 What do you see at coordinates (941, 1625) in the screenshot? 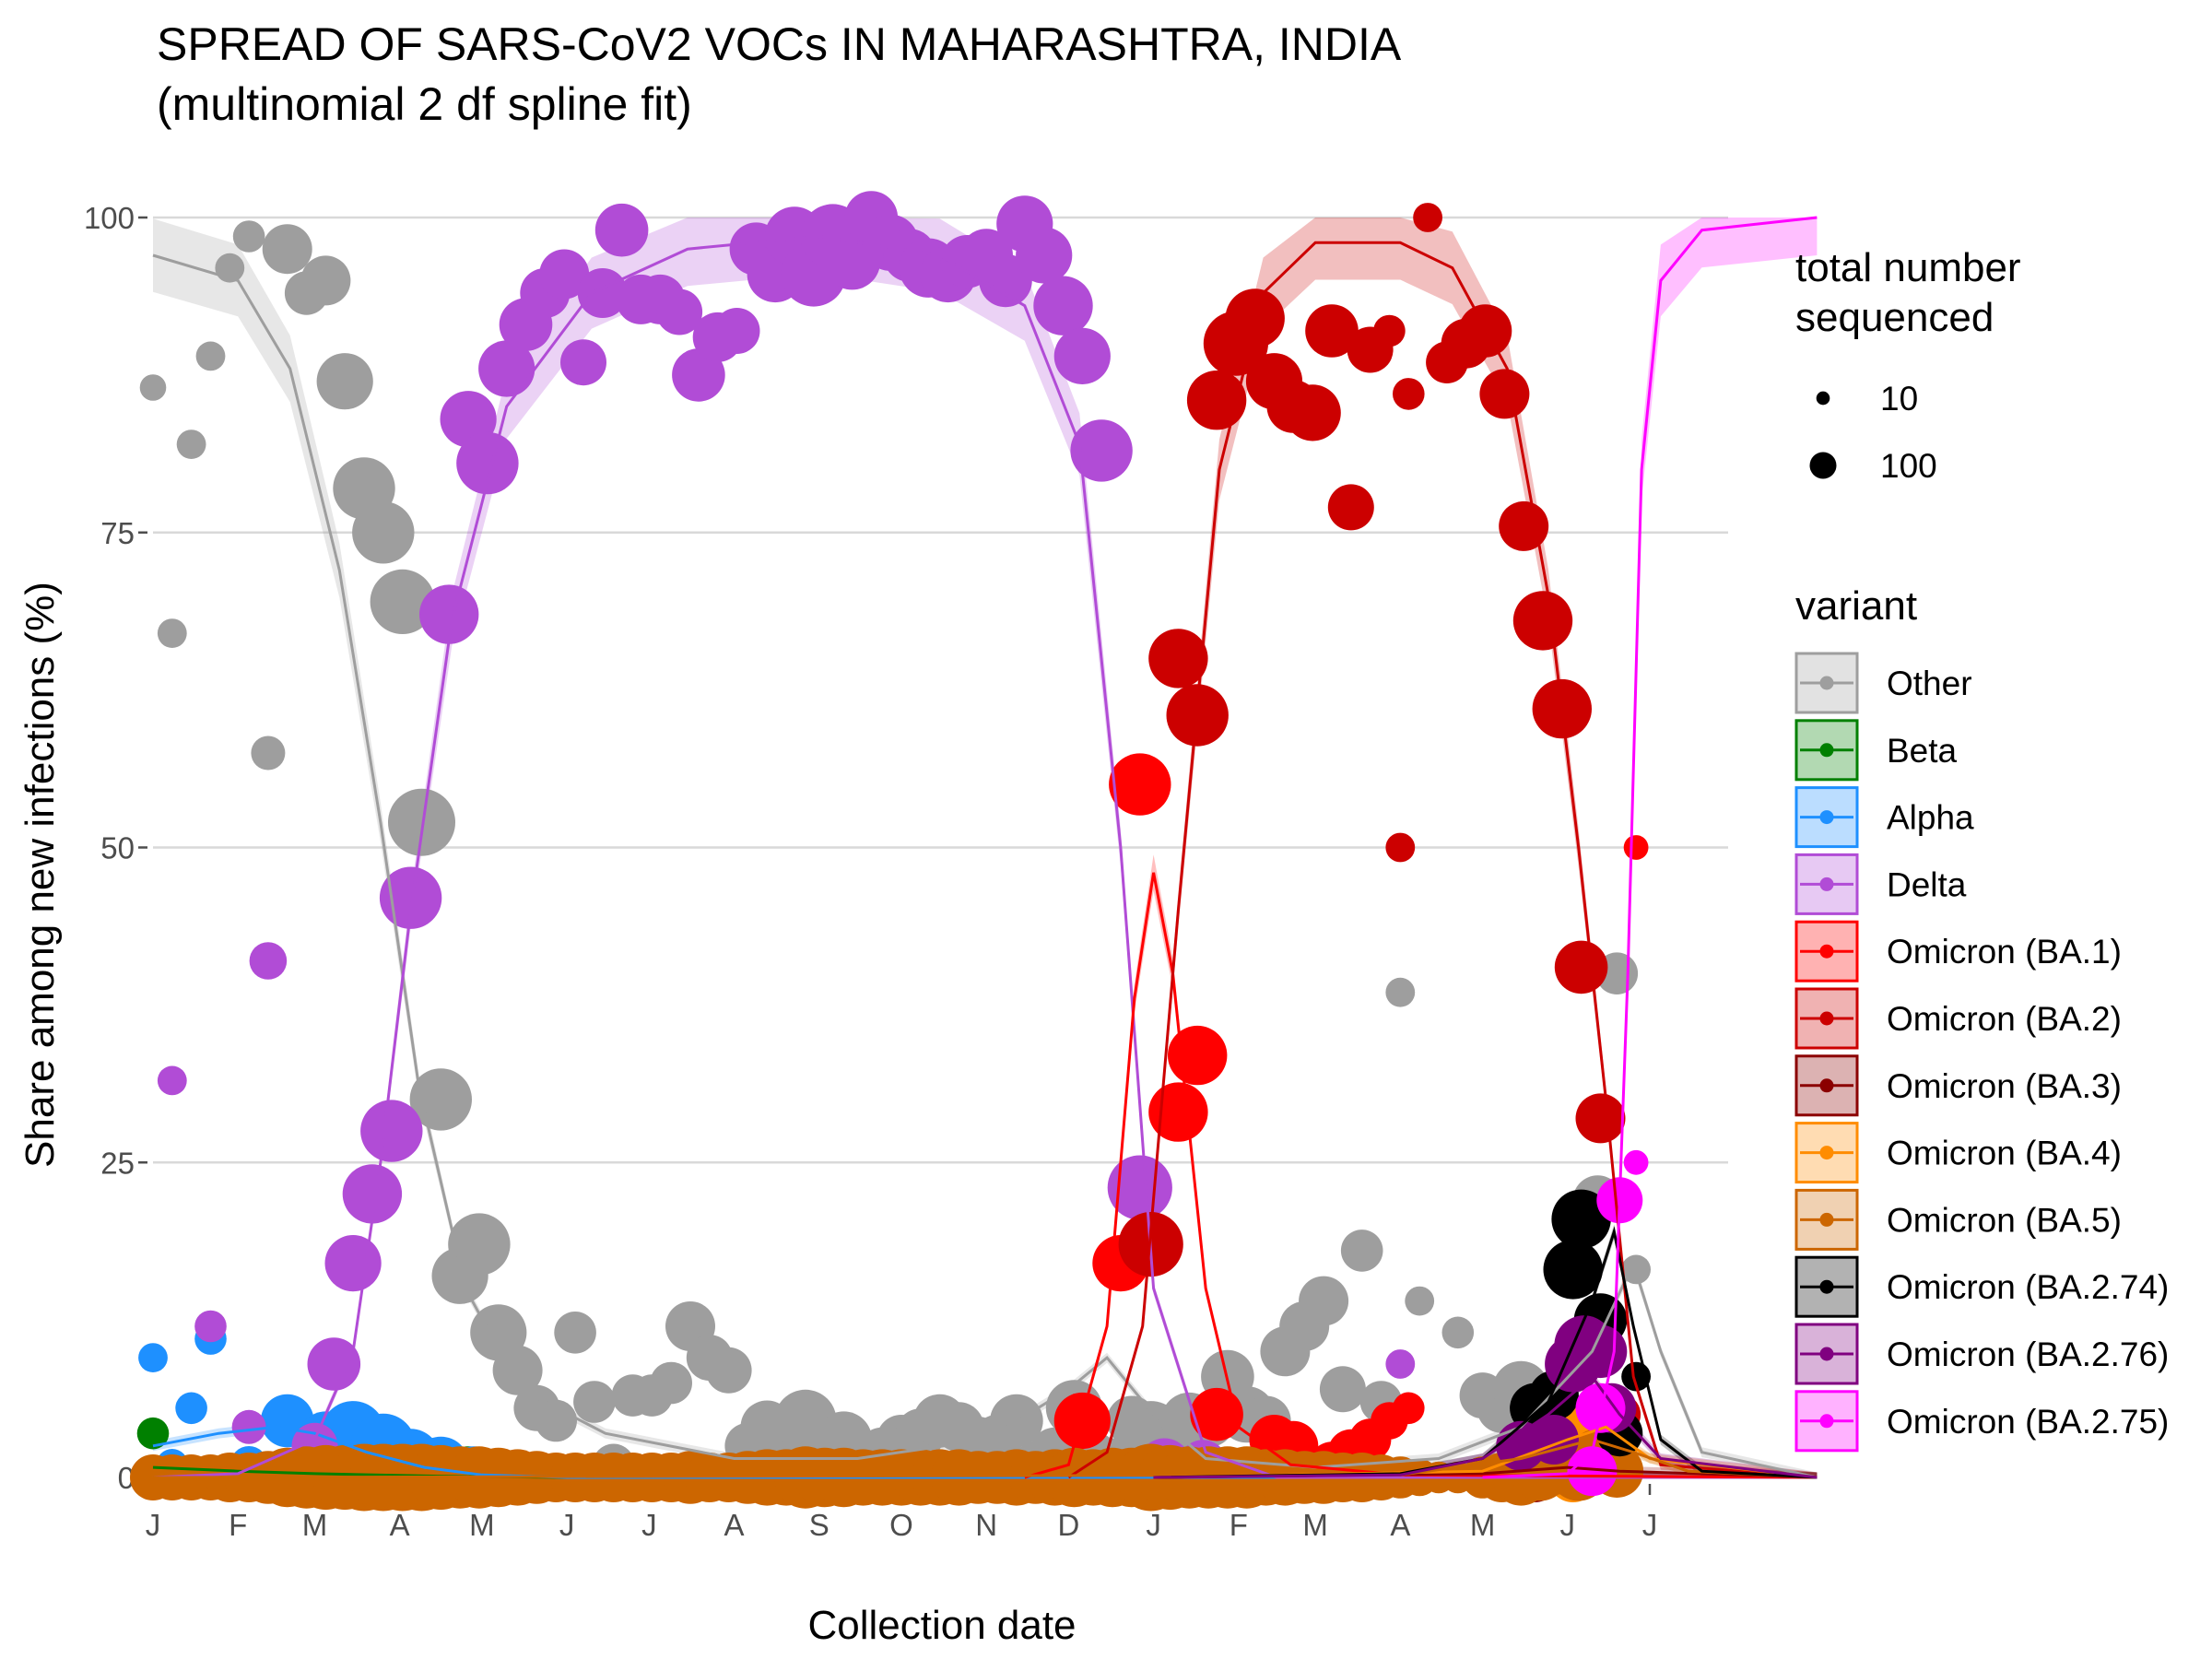
I see `x-axis-title: Collection date` at bounding box center [941, 1625].